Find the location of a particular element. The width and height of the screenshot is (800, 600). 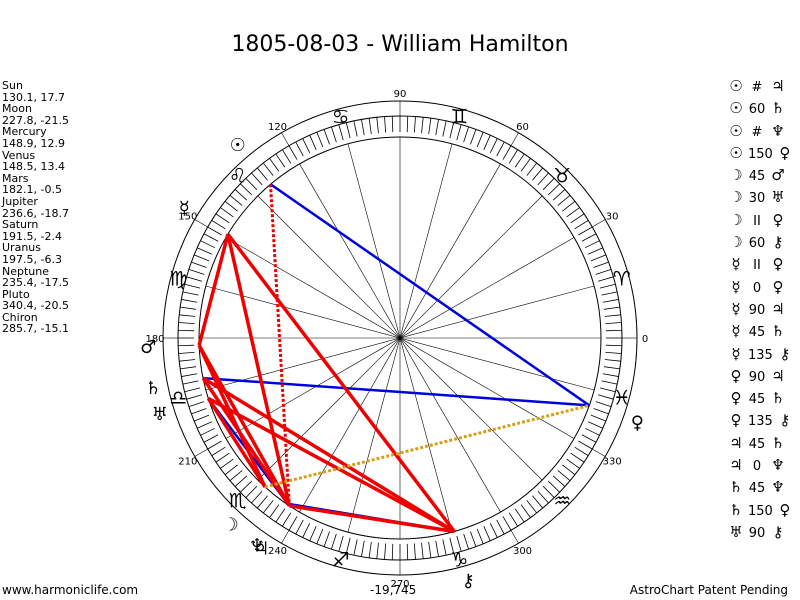

aspect-type: 90 is located at coordinates (757, 377).